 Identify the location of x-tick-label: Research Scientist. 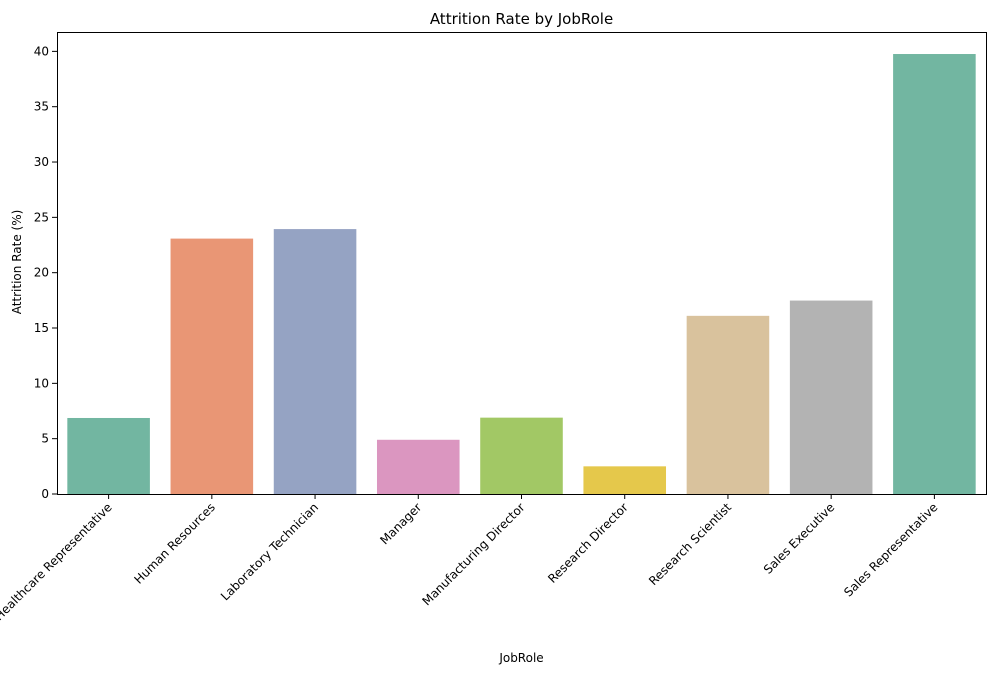
(690, 544).